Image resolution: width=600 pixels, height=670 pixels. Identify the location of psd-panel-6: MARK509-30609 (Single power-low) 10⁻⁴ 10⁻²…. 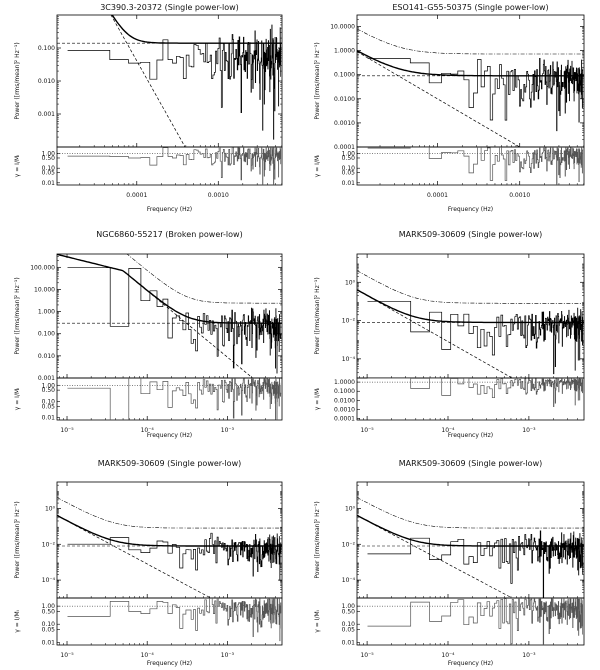
(449, 563).